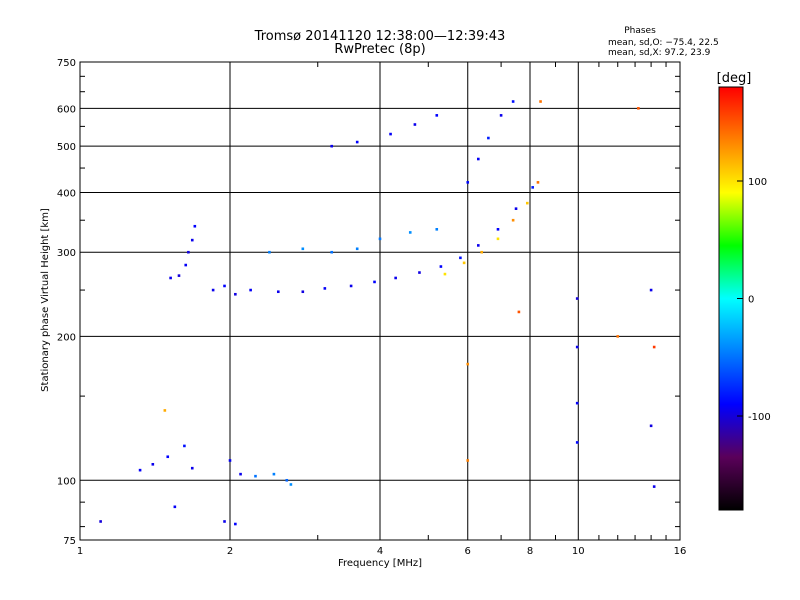 This screenshot has width=800, height=600. I want to click on phase-x-stats: mean, sd,X: 97.2, 23.9, so click(659, 53).